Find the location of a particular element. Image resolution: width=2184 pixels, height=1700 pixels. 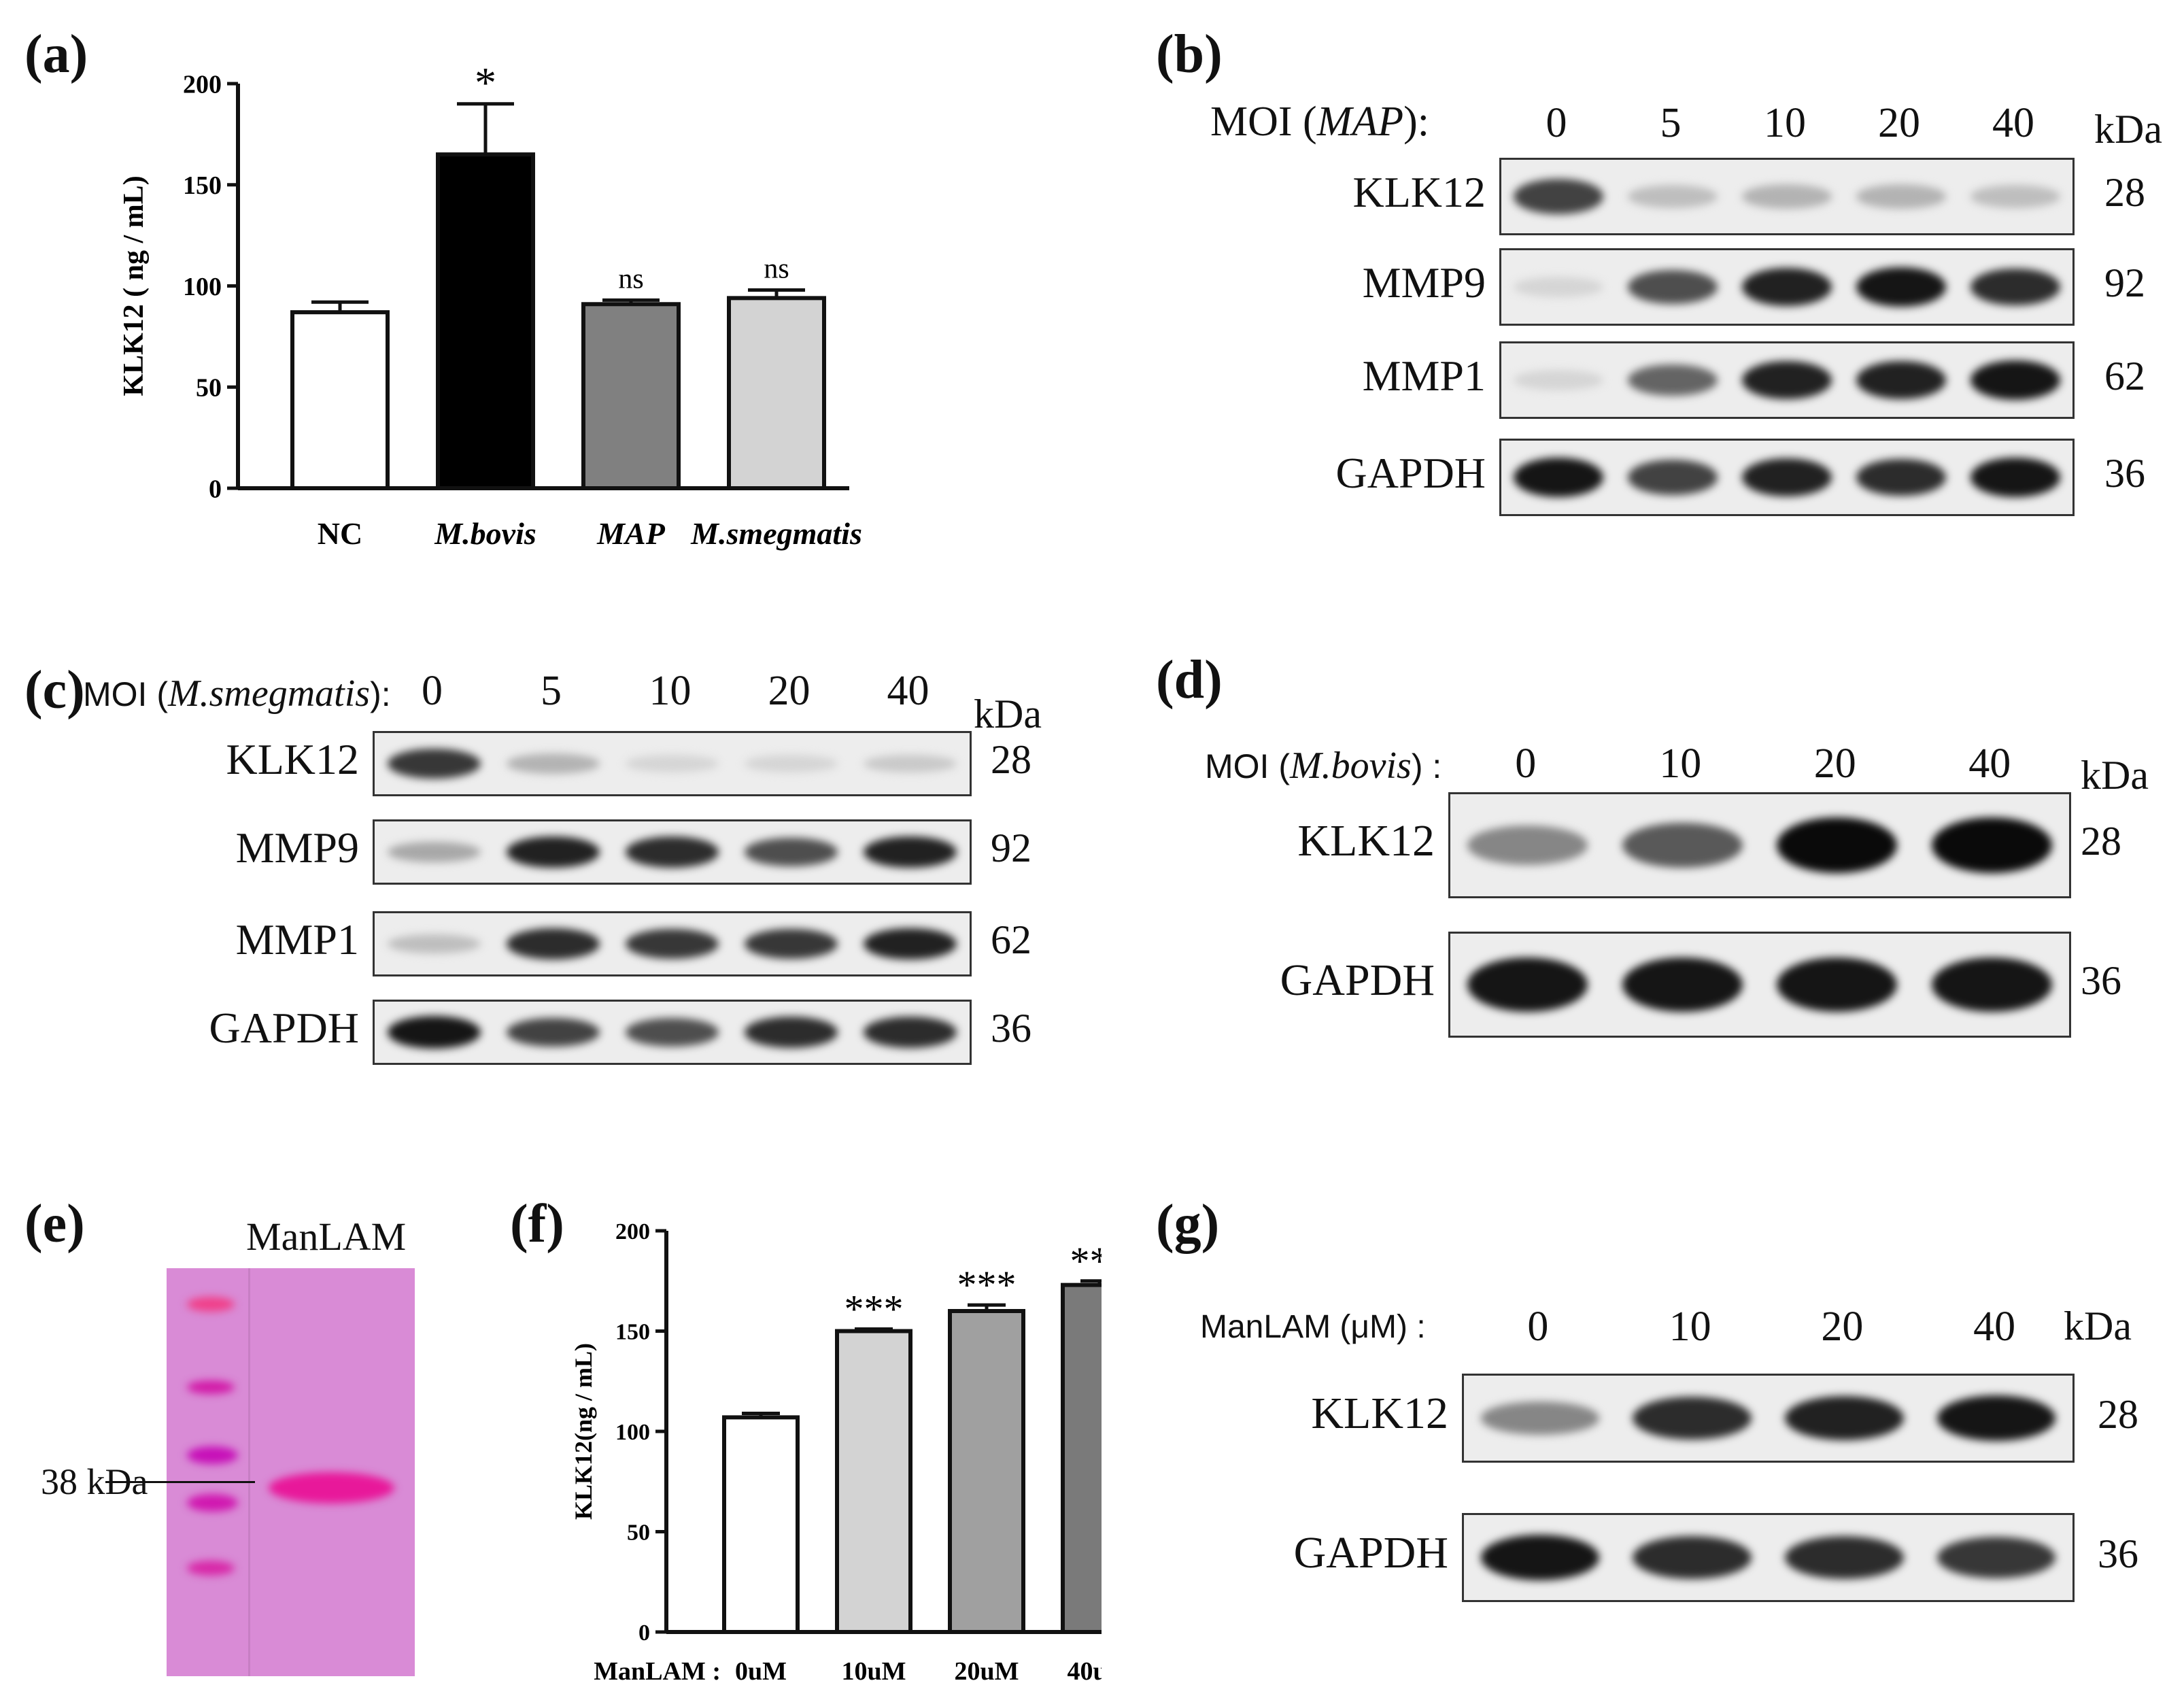

gel-lane-divider is located at coordinates (249, 1472).